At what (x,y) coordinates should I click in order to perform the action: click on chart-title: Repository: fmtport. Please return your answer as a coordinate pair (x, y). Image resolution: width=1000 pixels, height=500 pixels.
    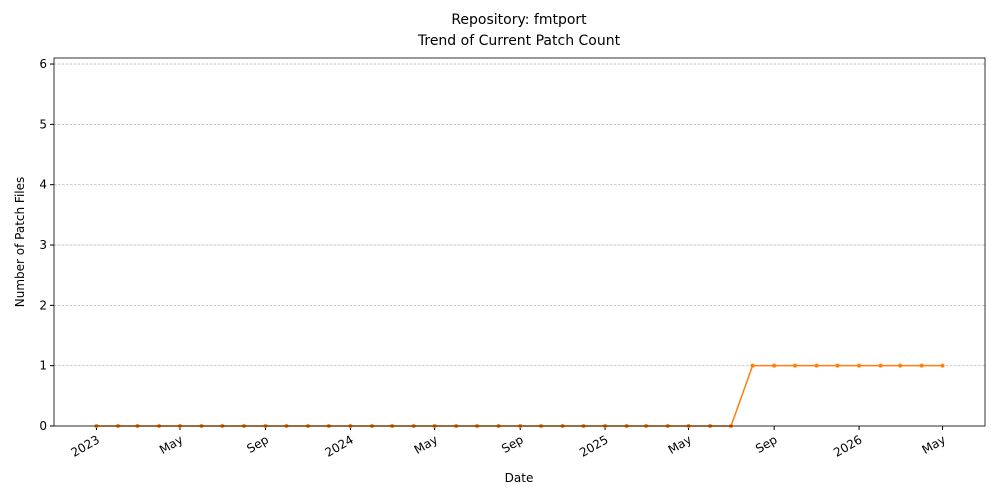
    Looking at the image, I should click on (519, 20).